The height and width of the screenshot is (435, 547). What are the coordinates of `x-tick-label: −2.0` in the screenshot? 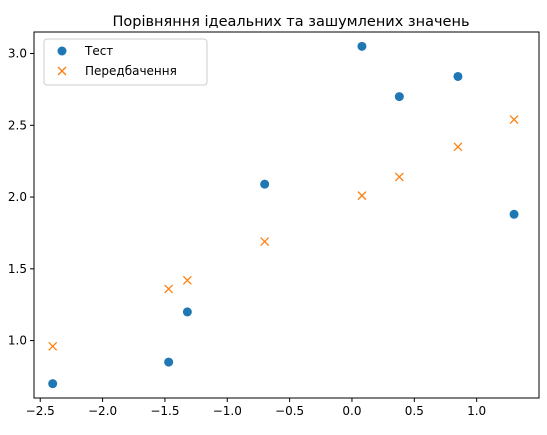 It's located at (102, 411).